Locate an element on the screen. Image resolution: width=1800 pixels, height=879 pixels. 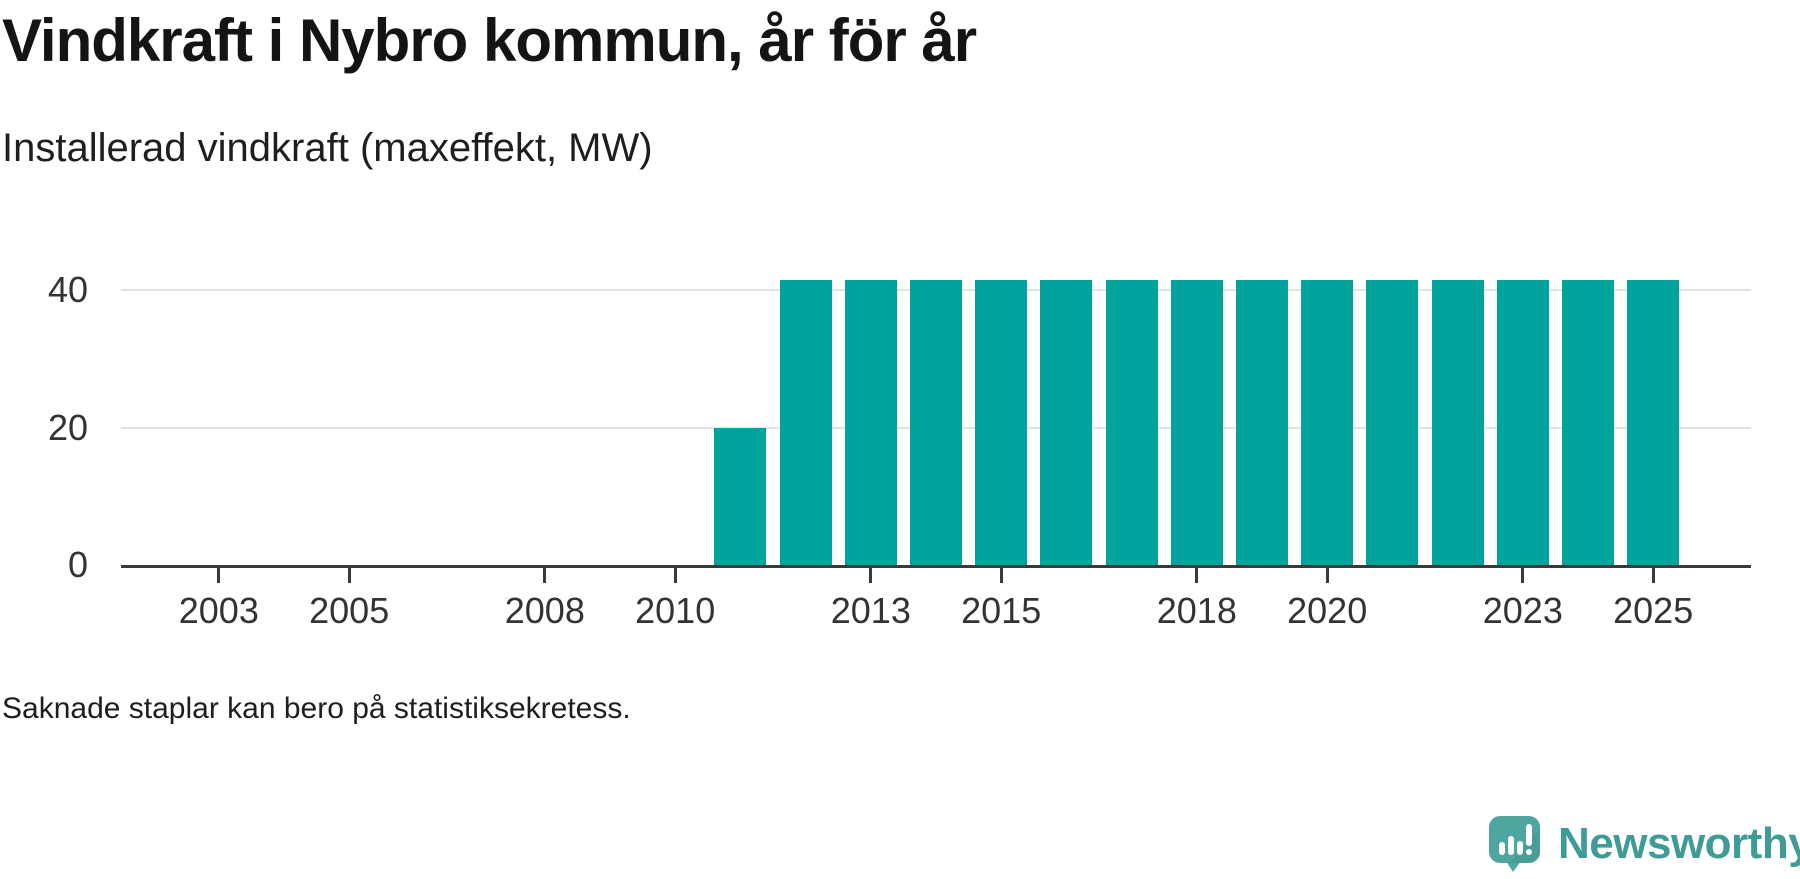
x-axis-tick-2008 is located at coordinates (545, 575).